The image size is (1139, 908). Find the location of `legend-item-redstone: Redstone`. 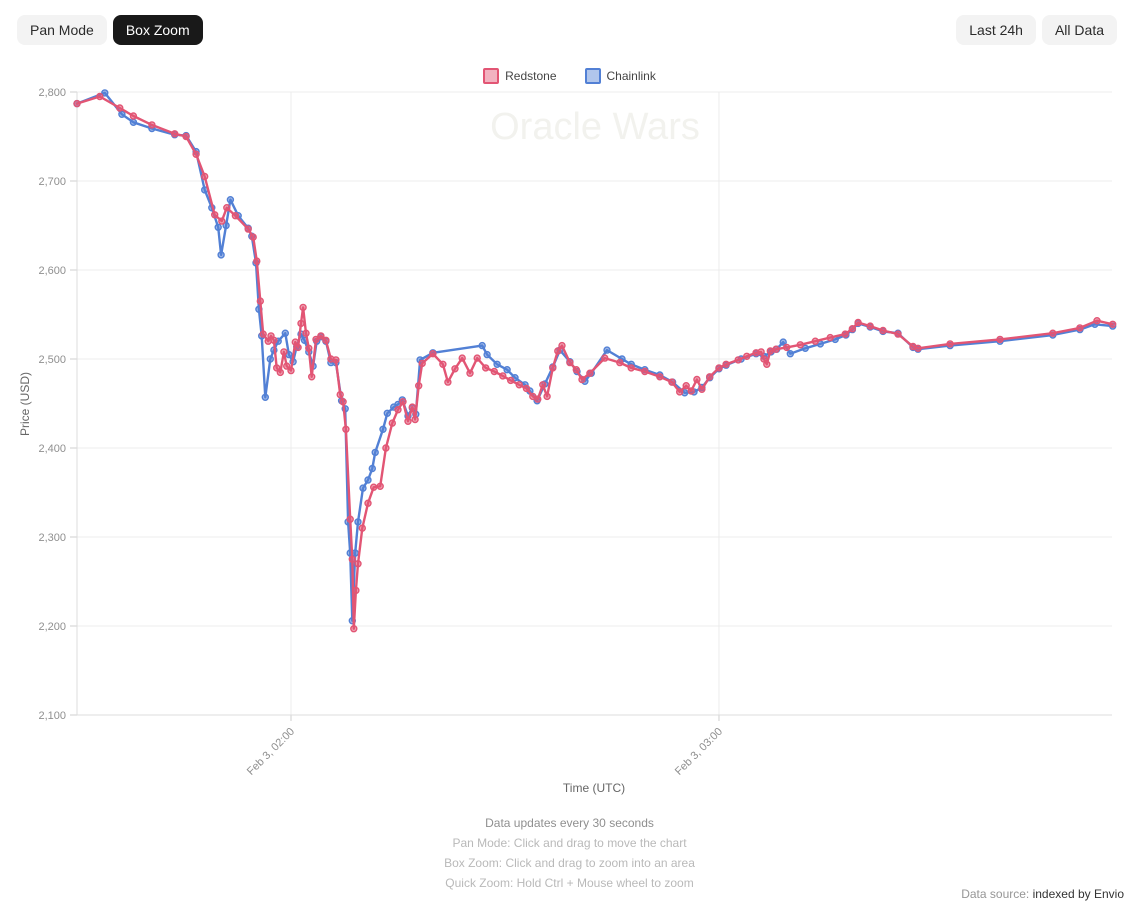

legend-item-redstone: Redstone is located at coordinates (520, 76).